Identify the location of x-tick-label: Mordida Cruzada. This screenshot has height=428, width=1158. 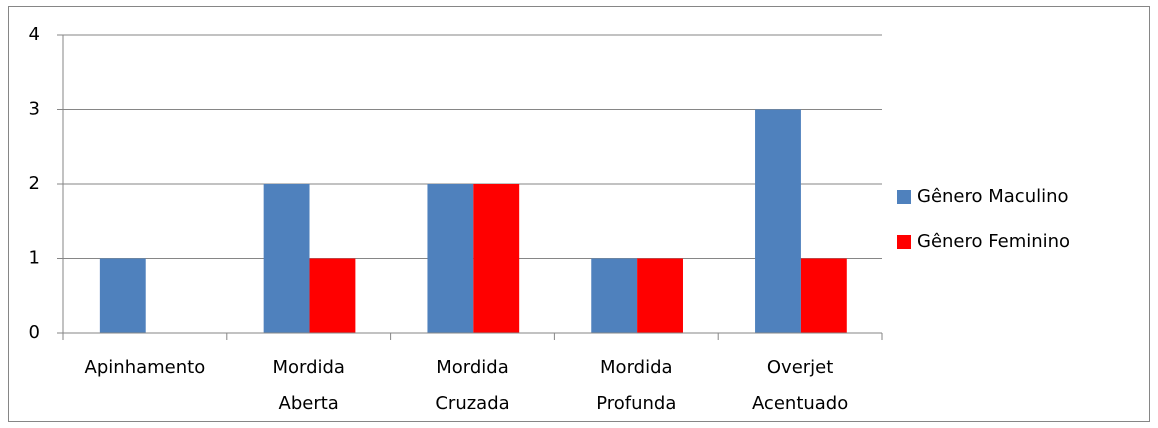
(472, 385).